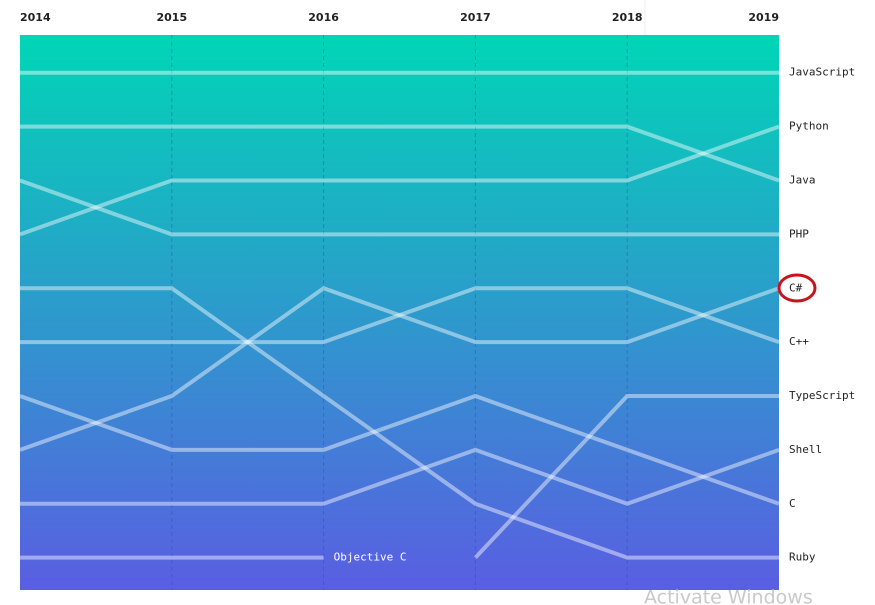 This screenshot has width=875, height=605. Describe the element at coordinates (799, 341) in the screenshot. I see `series-label: C++` at that location.